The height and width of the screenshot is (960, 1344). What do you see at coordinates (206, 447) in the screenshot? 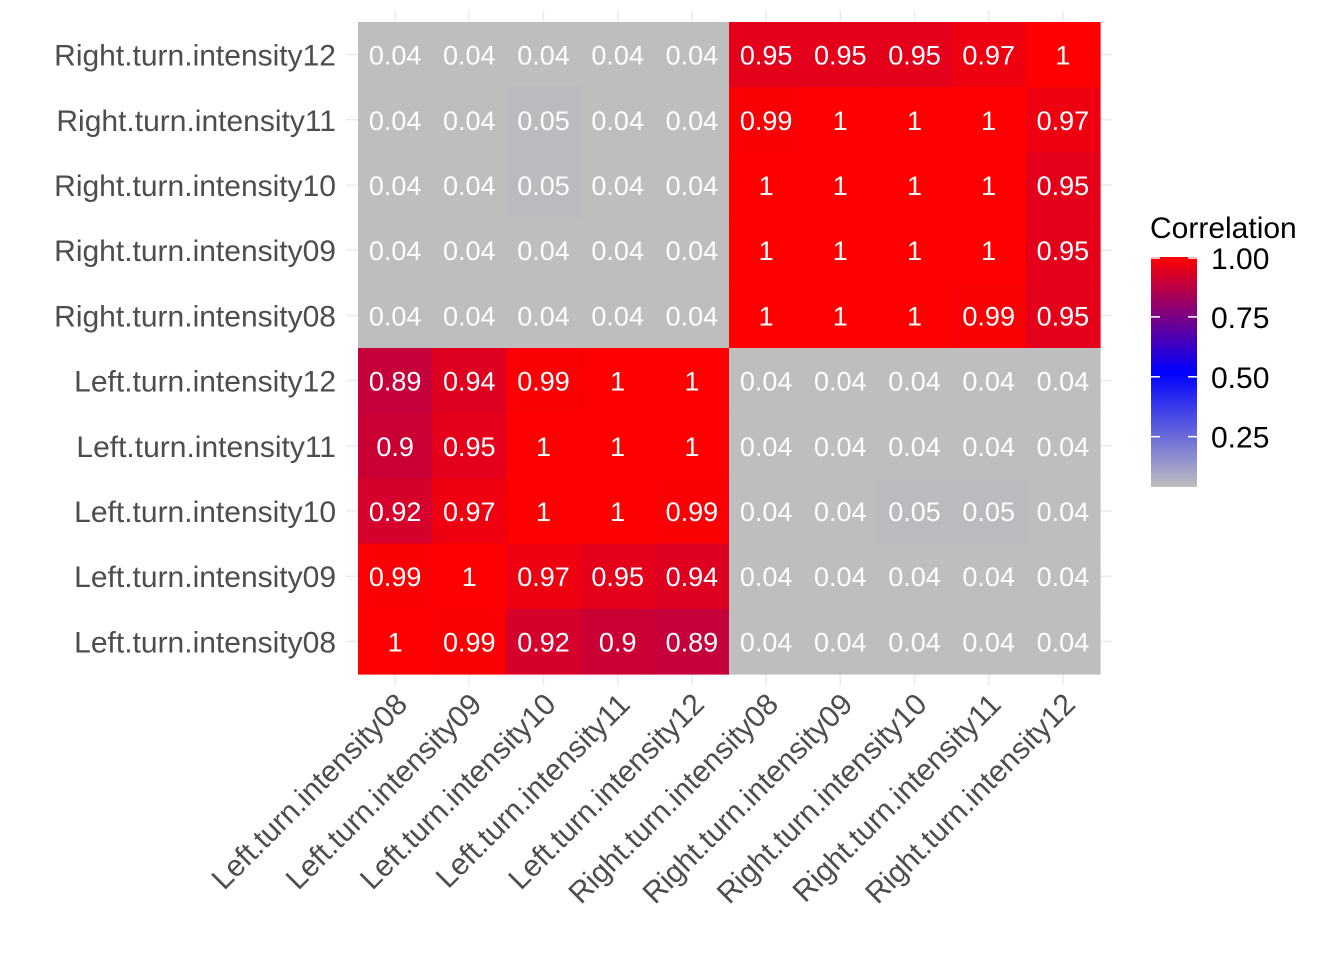
I see `y-tick-label: Left.turn.intensity11` at bounding box center [206, 447].